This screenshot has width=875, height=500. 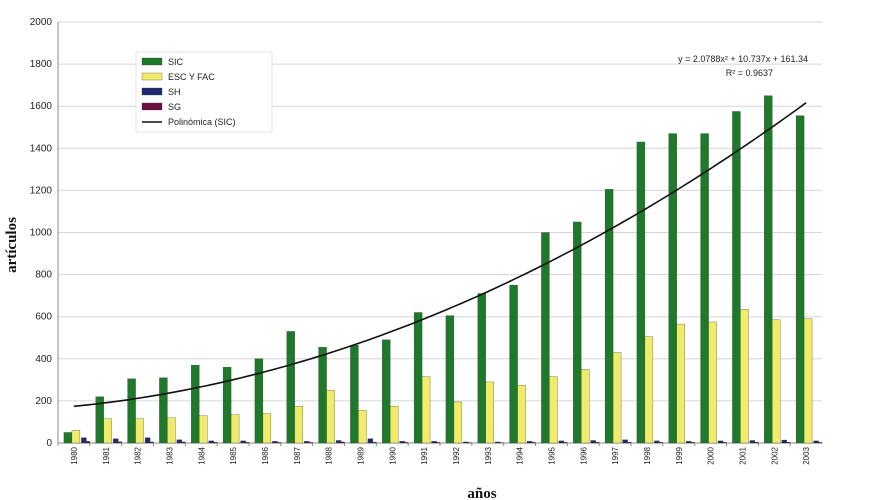 I want to click on legend-label: SG, so click(x=174, y=107).